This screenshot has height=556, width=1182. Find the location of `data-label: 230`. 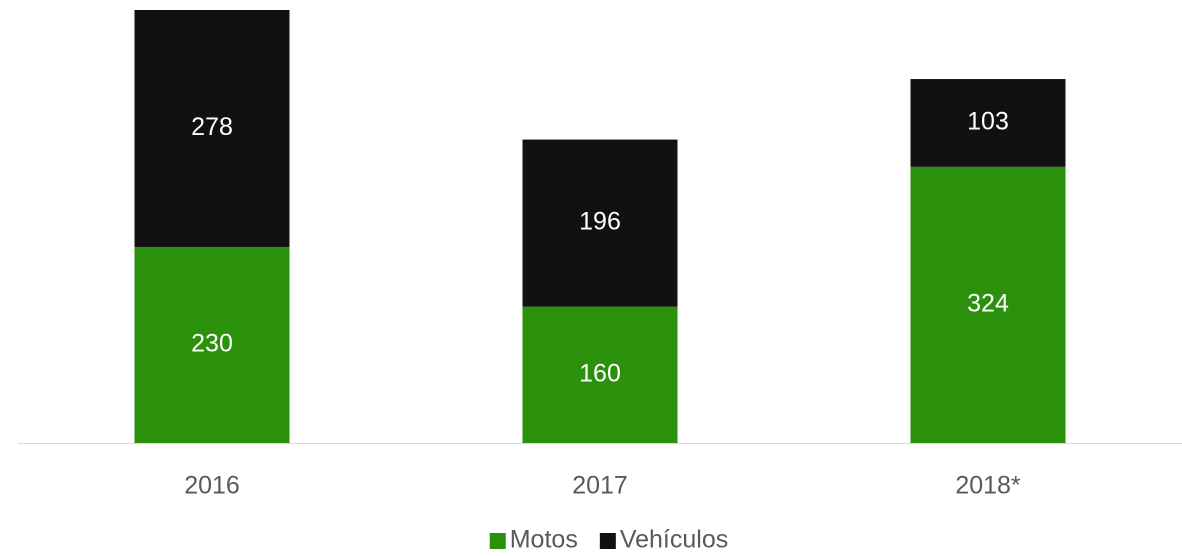

data-label: 230 is located at coordinates (212, 344).